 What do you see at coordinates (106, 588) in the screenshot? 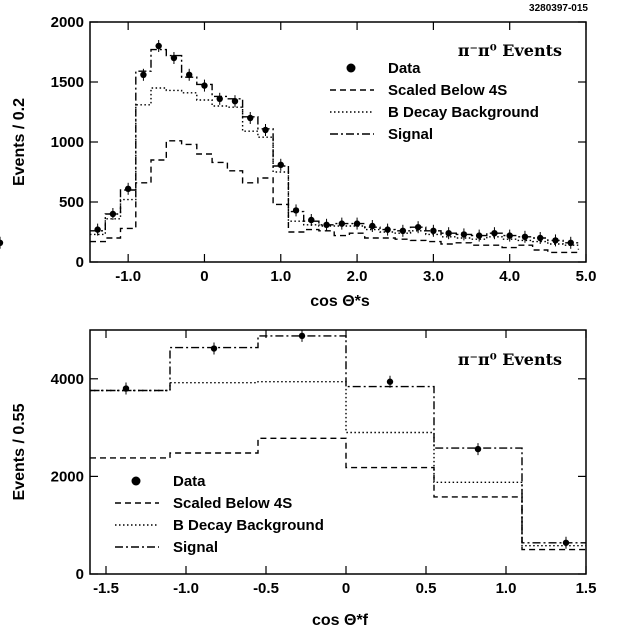
I see `x-tick-label: -1.5` at bounding box center [106, 588].